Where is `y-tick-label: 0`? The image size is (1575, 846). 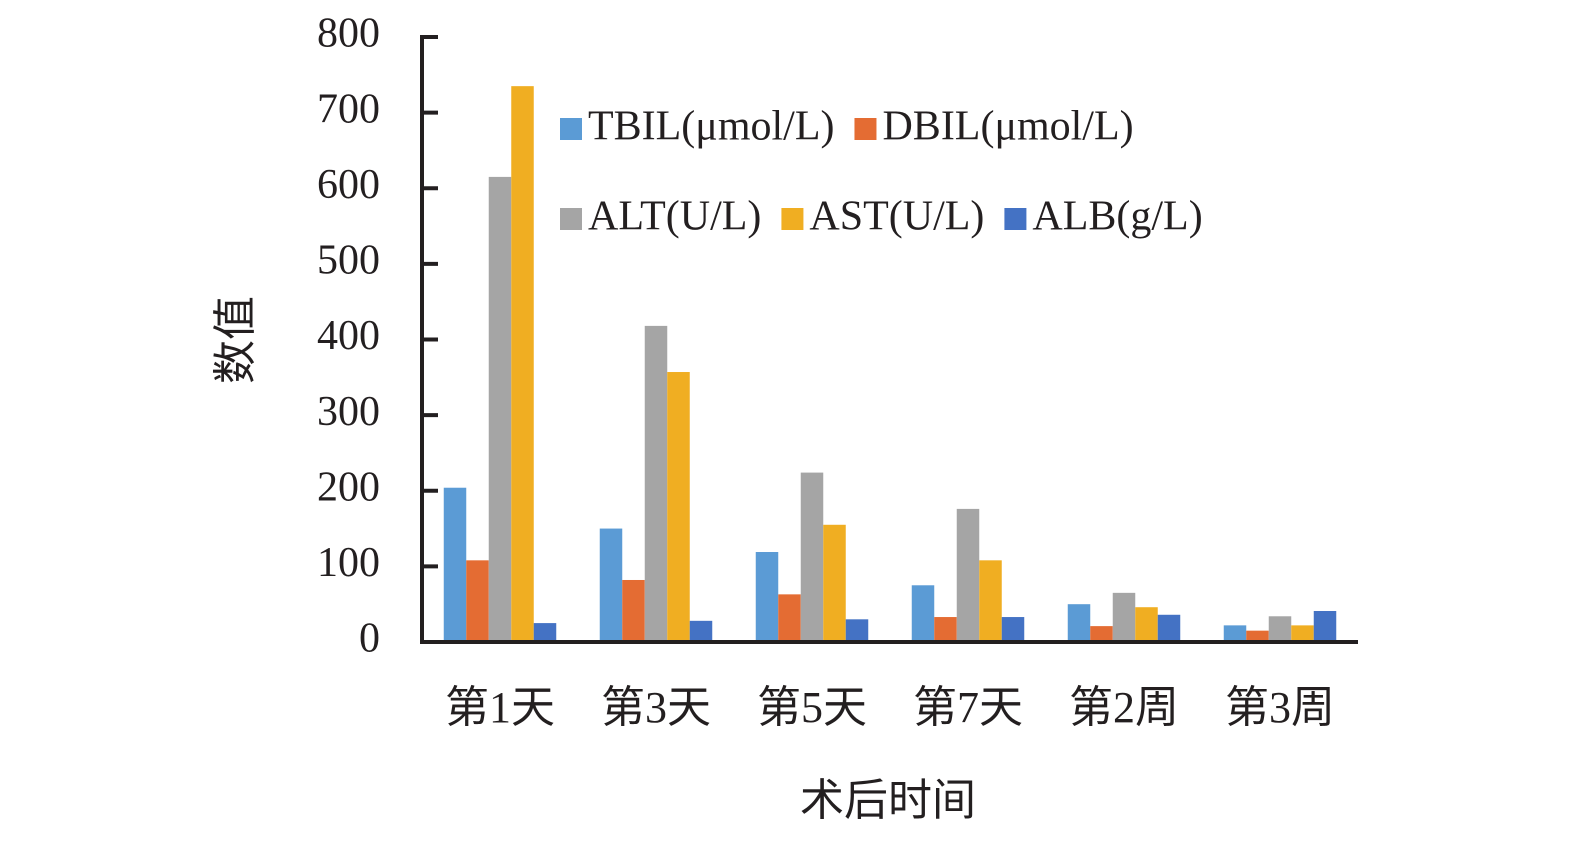
y-tick-label: 0 is located at coordinates (369, 639).